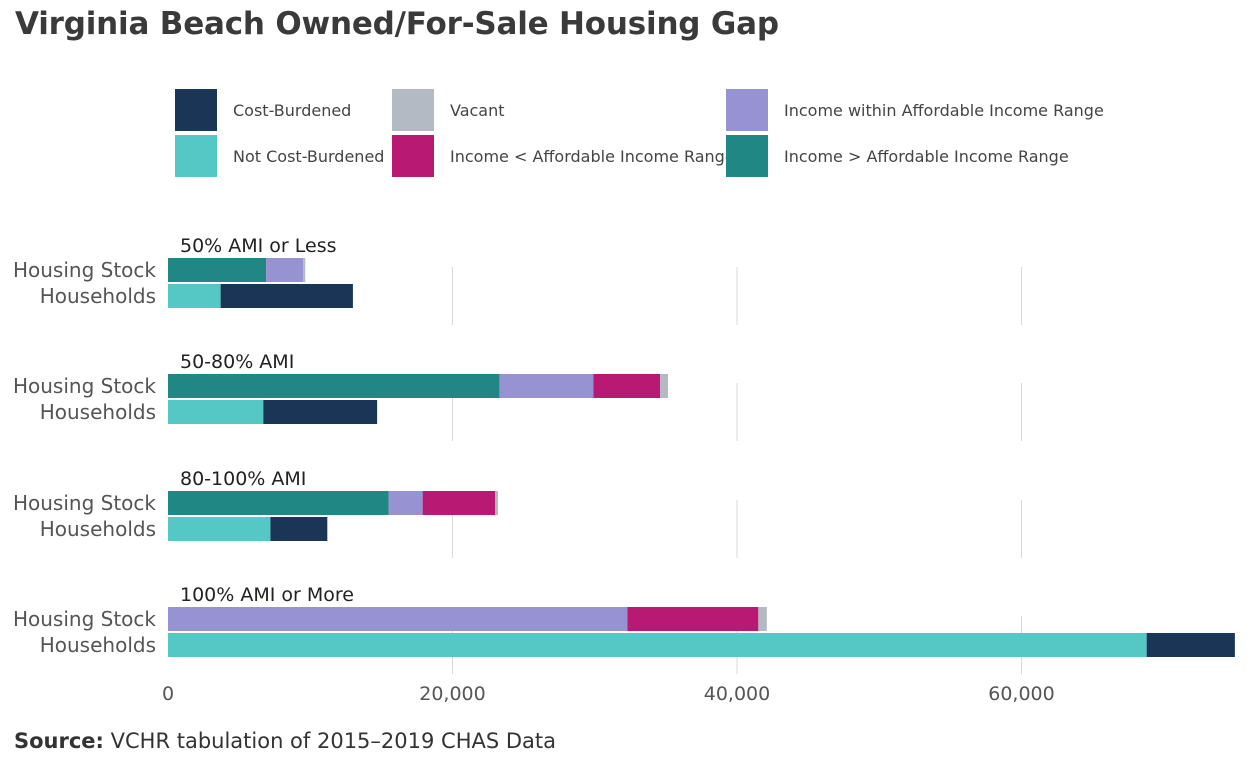 The height and width of the screenshot is (771, 1248). Describe the element at coordinates (405, 503) in the screenshot. I see `bar-segment-80-100-ami-stock-income-within` at that location.